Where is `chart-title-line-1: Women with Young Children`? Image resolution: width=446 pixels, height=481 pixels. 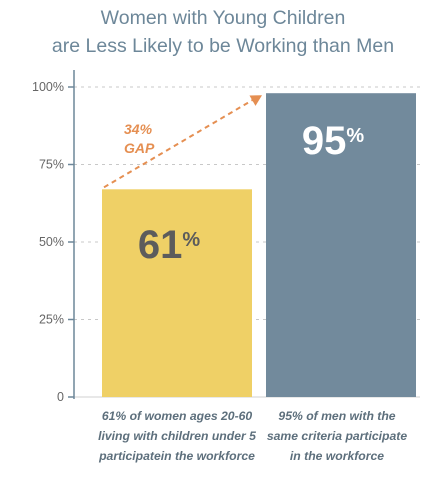
chart-title-line-1: Women with Young Children is located at coordinates (223, 18).